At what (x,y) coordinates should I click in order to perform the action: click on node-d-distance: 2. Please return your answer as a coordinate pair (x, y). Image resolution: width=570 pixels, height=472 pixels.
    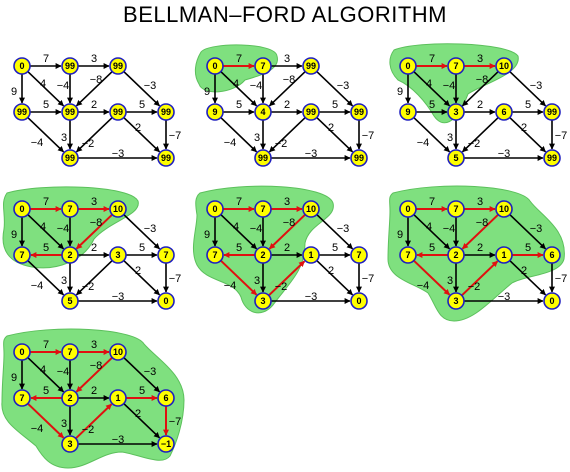
    Looking at the image, I should click on (262, 255).